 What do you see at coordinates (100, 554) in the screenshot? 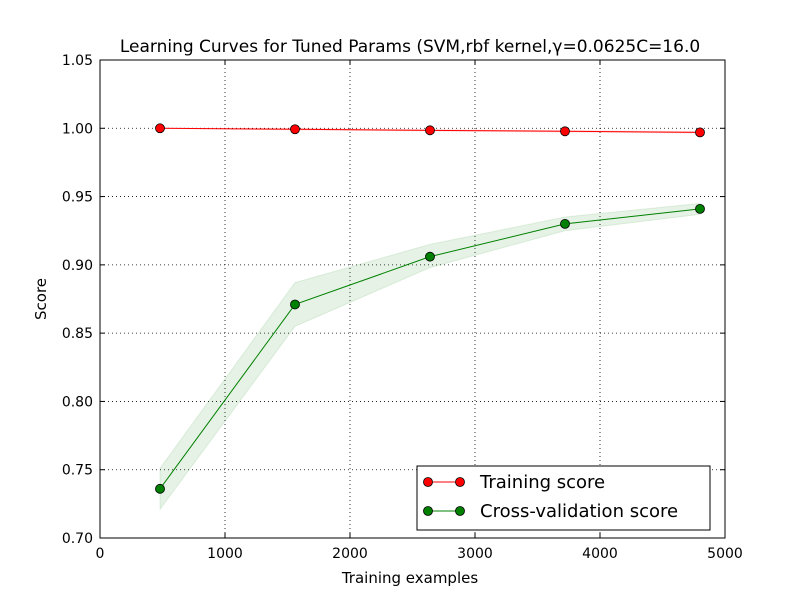
I see `x-tick-label: 0` at bounding box center [100, 554].